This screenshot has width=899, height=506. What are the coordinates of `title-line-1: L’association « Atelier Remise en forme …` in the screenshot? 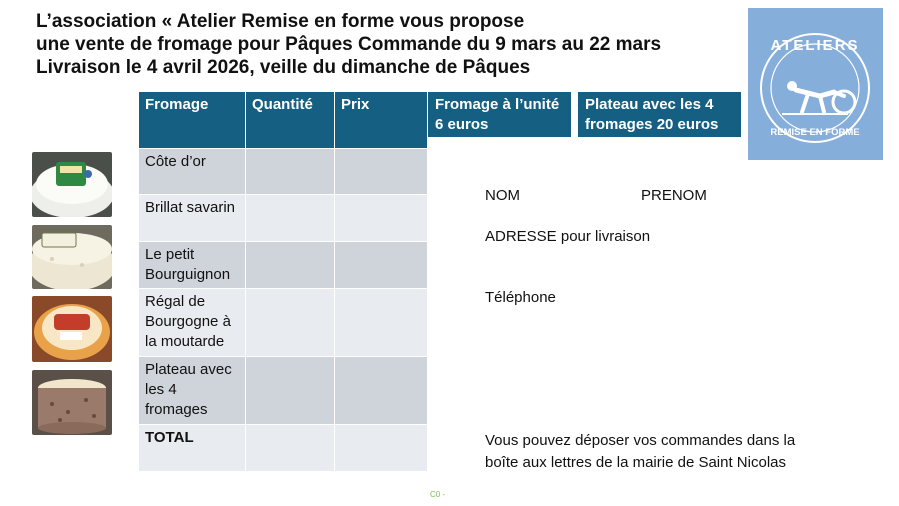 It's located at (280, 21).